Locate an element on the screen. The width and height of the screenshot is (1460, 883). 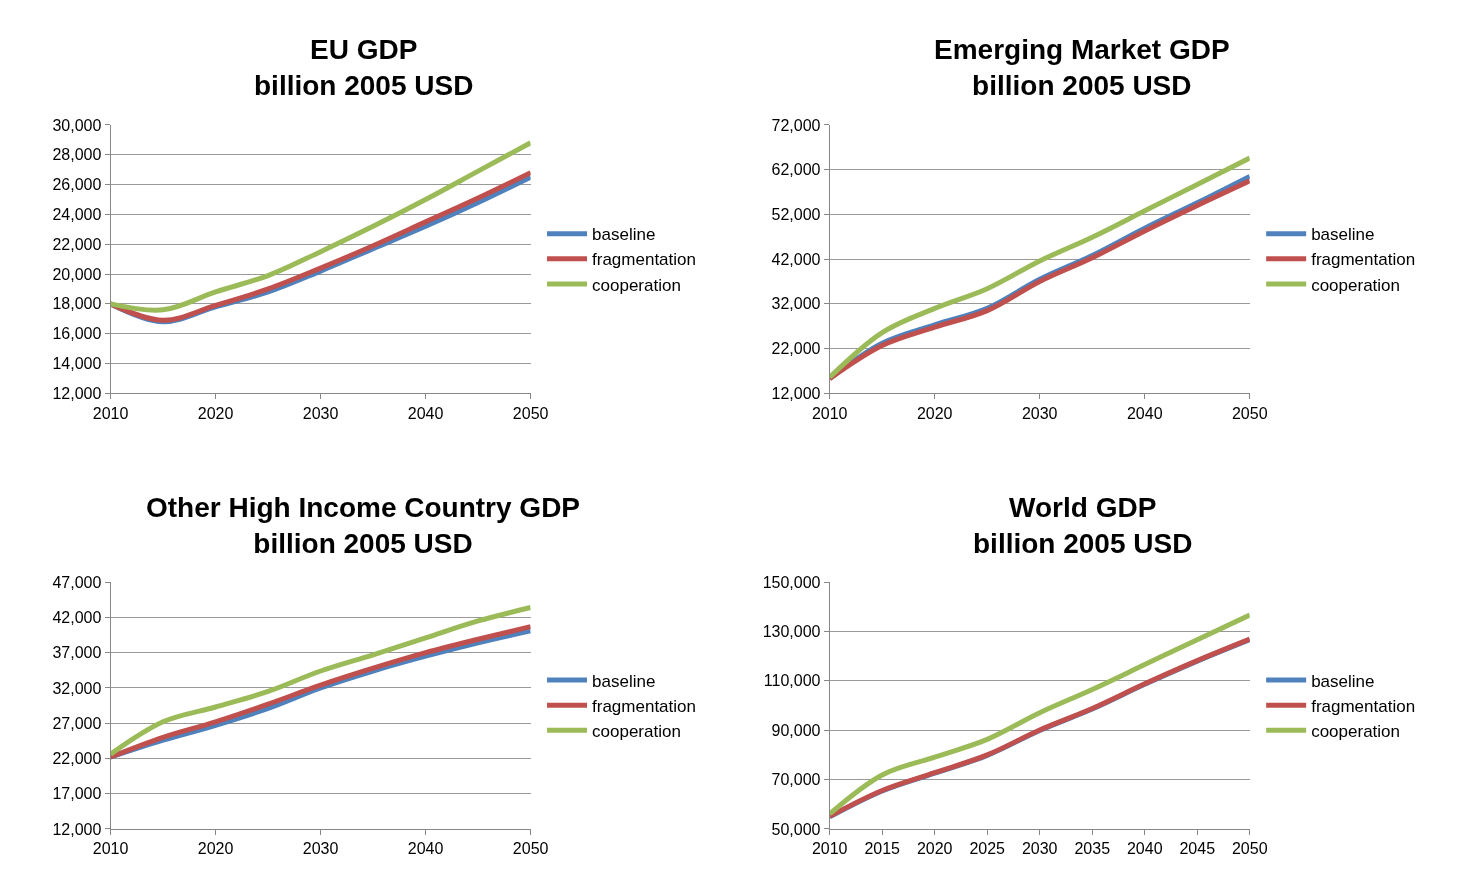
x-tick-label: 2035 is located at coordinates (1092, 849).